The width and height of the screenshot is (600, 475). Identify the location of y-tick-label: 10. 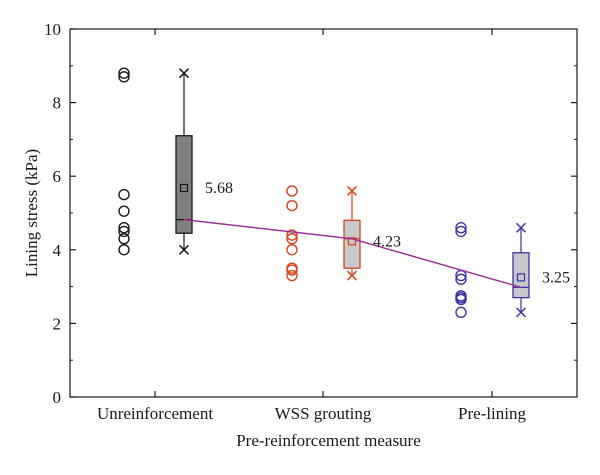
(52, 29).